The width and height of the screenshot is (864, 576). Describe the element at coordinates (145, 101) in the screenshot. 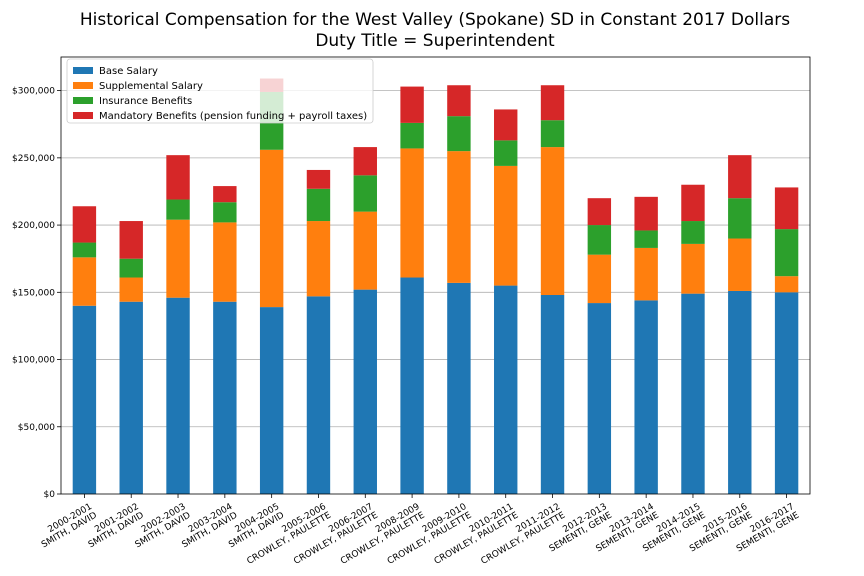

I see `legend-label-3: Insurance Benefits` at that location.